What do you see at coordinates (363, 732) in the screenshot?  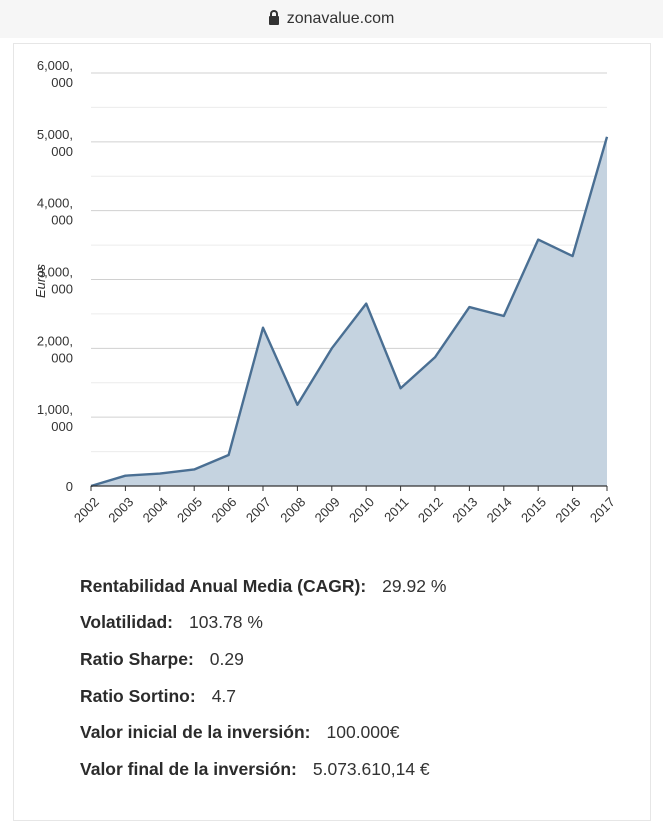 I see `stat-value: 100.000€` at bounding box center [363, 732].